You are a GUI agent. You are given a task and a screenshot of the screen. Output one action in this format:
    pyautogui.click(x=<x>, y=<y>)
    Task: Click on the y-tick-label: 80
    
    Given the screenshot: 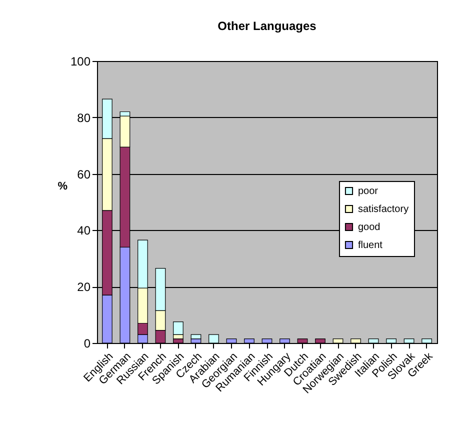 What is the action you would take?
    pyautogui.click(x=84, y=117)
    